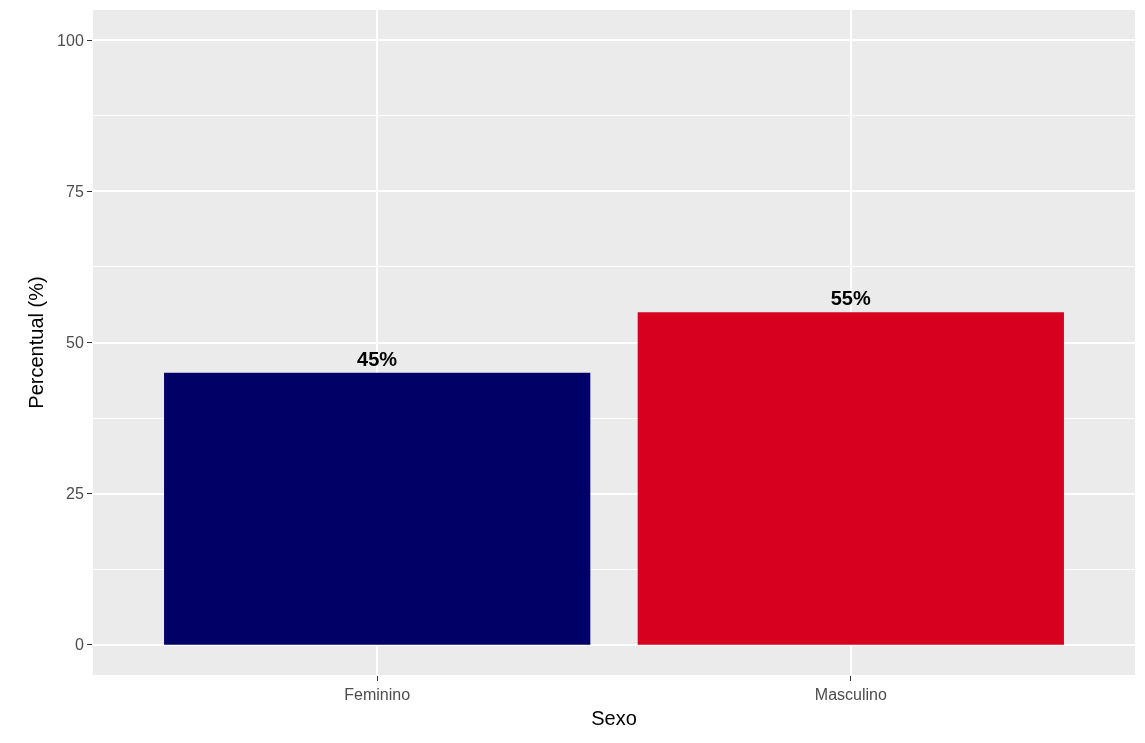 Image resolution: width=1145 pixels, height=743 pixels. What do you see at coordinates (377, 695) in the screenshot?
I see `x-tick-label: Feminino` at bounding box center [377, 695].